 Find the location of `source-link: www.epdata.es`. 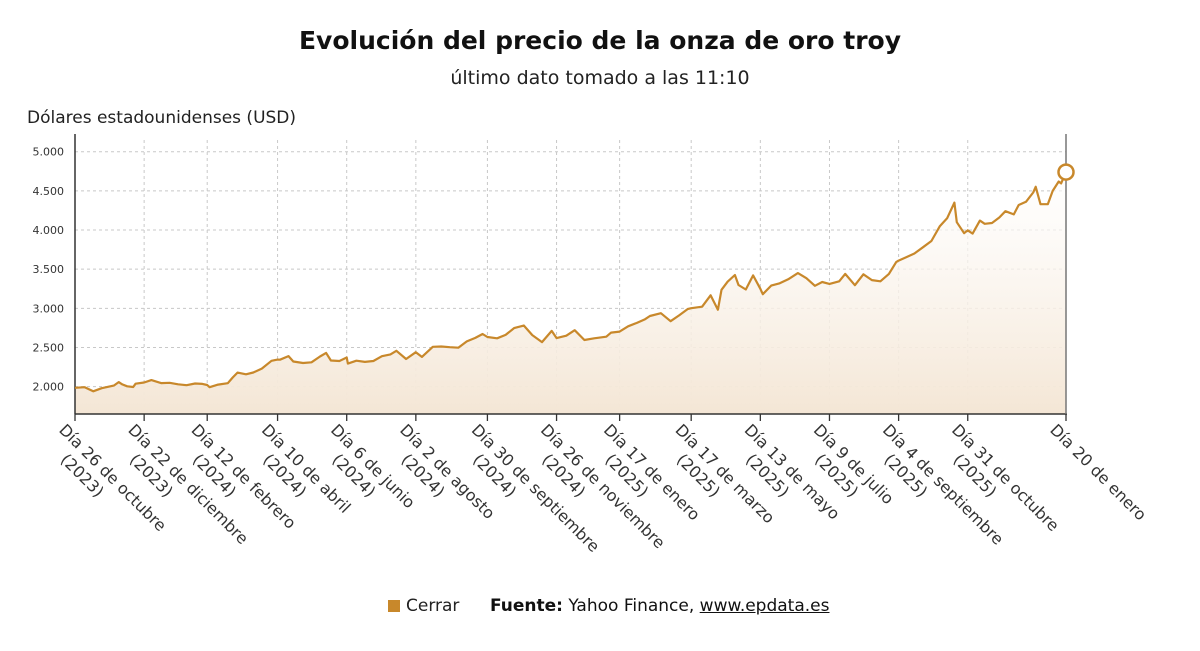

source-link: www.epdata.es is located at coordinates (764, 606).